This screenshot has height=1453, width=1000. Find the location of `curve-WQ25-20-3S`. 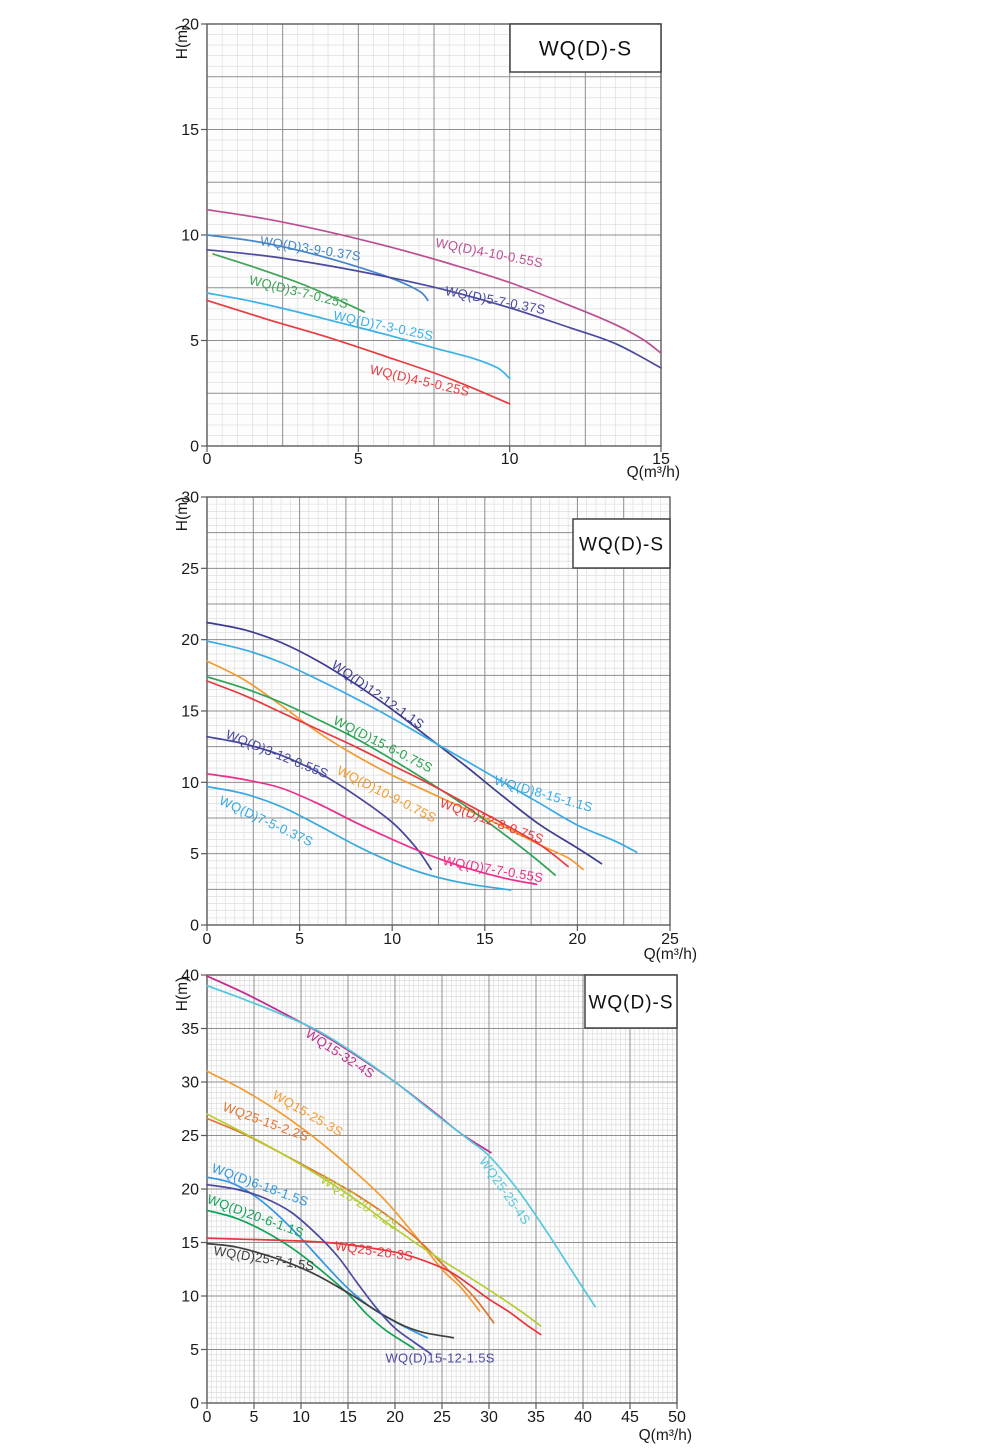

curve-WQ25-20-3S is located at coordinates (374, 1286).